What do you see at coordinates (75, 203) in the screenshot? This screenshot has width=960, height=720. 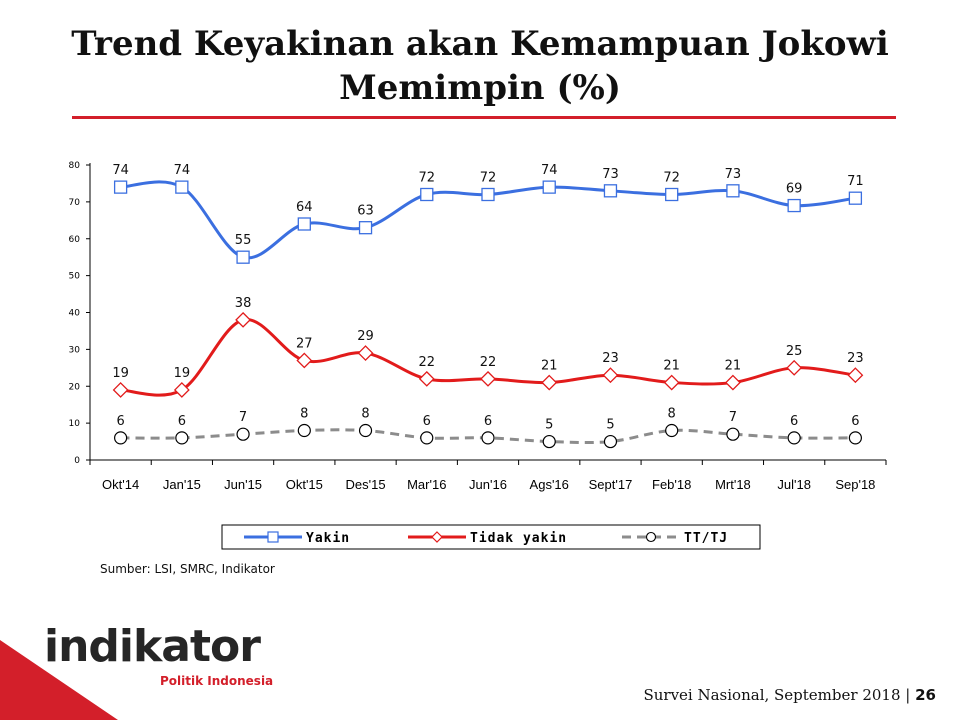 I see `y-tick-label: 70` at bounding box center [75, 203].